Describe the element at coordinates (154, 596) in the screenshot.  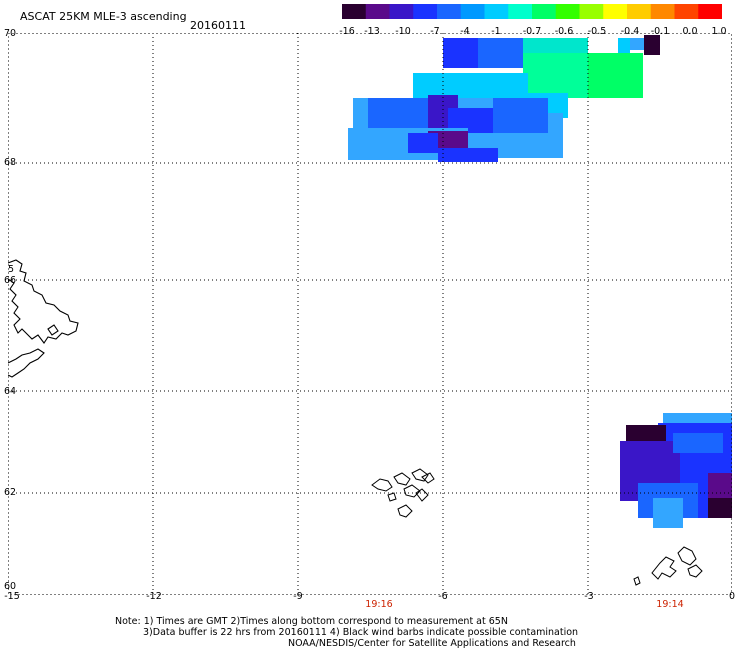
I see `lon-label: -12` at that location.